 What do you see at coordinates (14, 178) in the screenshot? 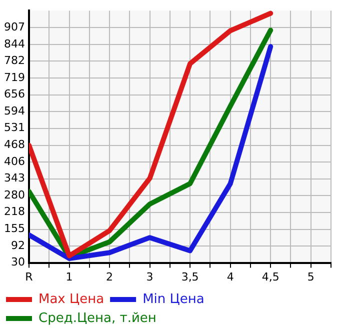
I see `y-tick-label: 343` at bounding box center [14, 178].